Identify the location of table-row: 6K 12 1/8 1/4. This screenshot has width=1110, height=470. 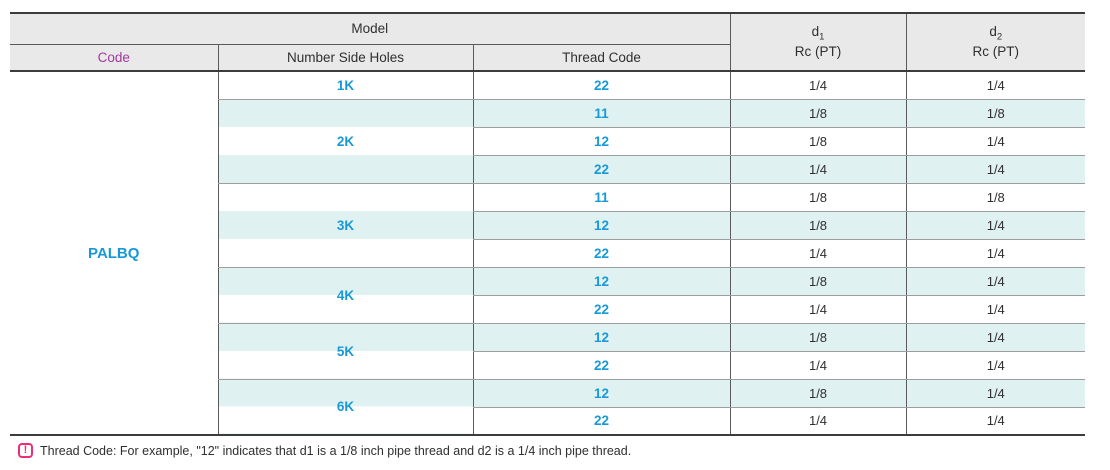
(548, 407).